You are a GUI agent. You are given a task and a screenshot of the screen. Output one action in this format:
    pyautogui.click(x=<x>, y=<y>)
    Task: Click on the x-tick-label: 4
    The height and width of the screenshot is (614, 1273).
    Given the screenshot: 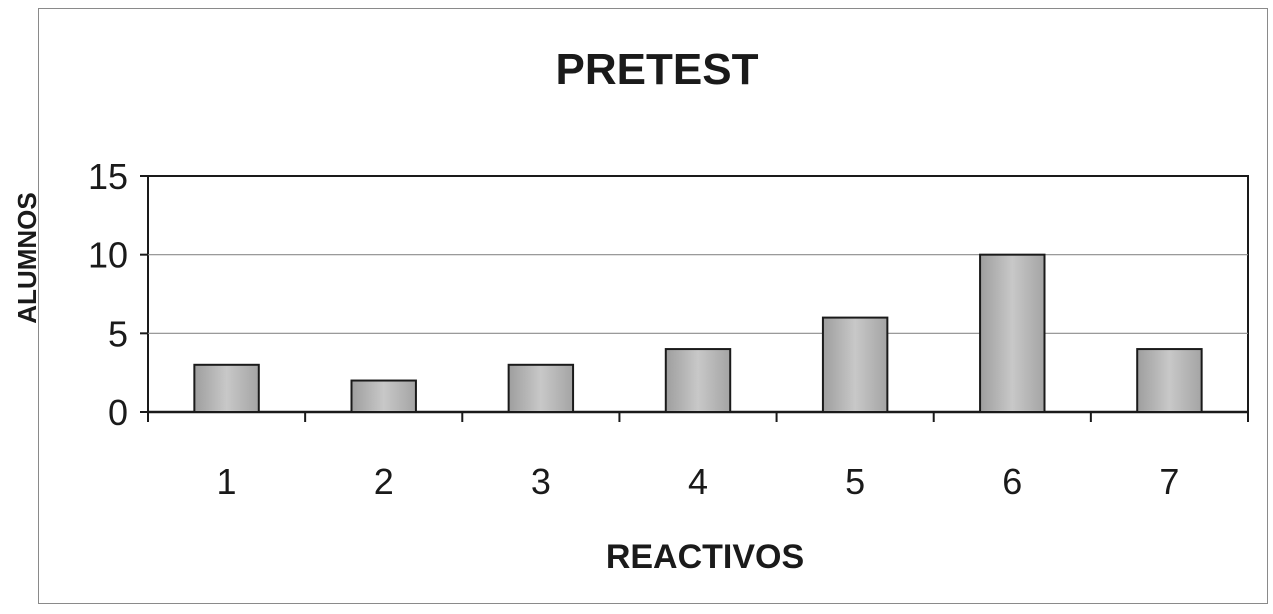 What is the action you would take?
    pyautogui.click(x=698, y=481)
    